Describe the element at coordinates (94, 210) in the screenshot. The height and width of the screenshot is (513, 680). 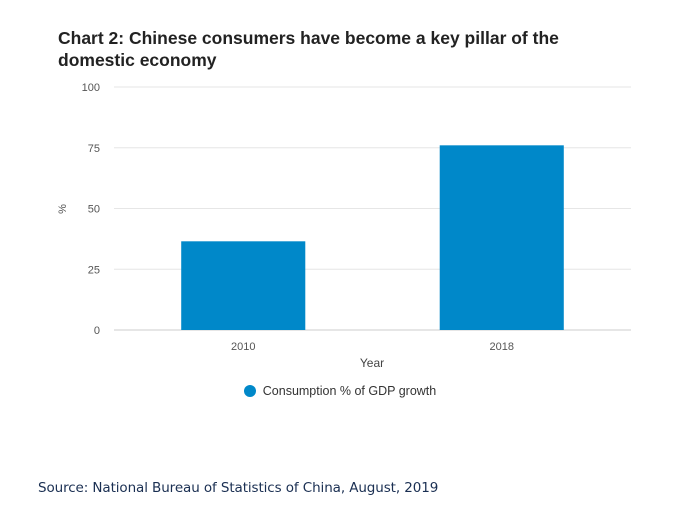
I see `y-tick-label: 50` at that location.